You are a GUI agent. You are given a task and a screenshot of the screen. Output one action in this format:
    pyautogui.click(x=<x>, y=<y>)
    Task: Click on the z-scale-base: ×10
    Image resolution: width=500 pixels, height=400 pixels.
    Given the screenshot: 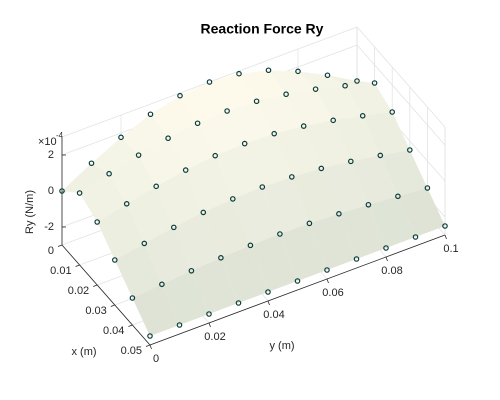 What is the action you would take?
    pyautogui.click(x=47, y=142)
    